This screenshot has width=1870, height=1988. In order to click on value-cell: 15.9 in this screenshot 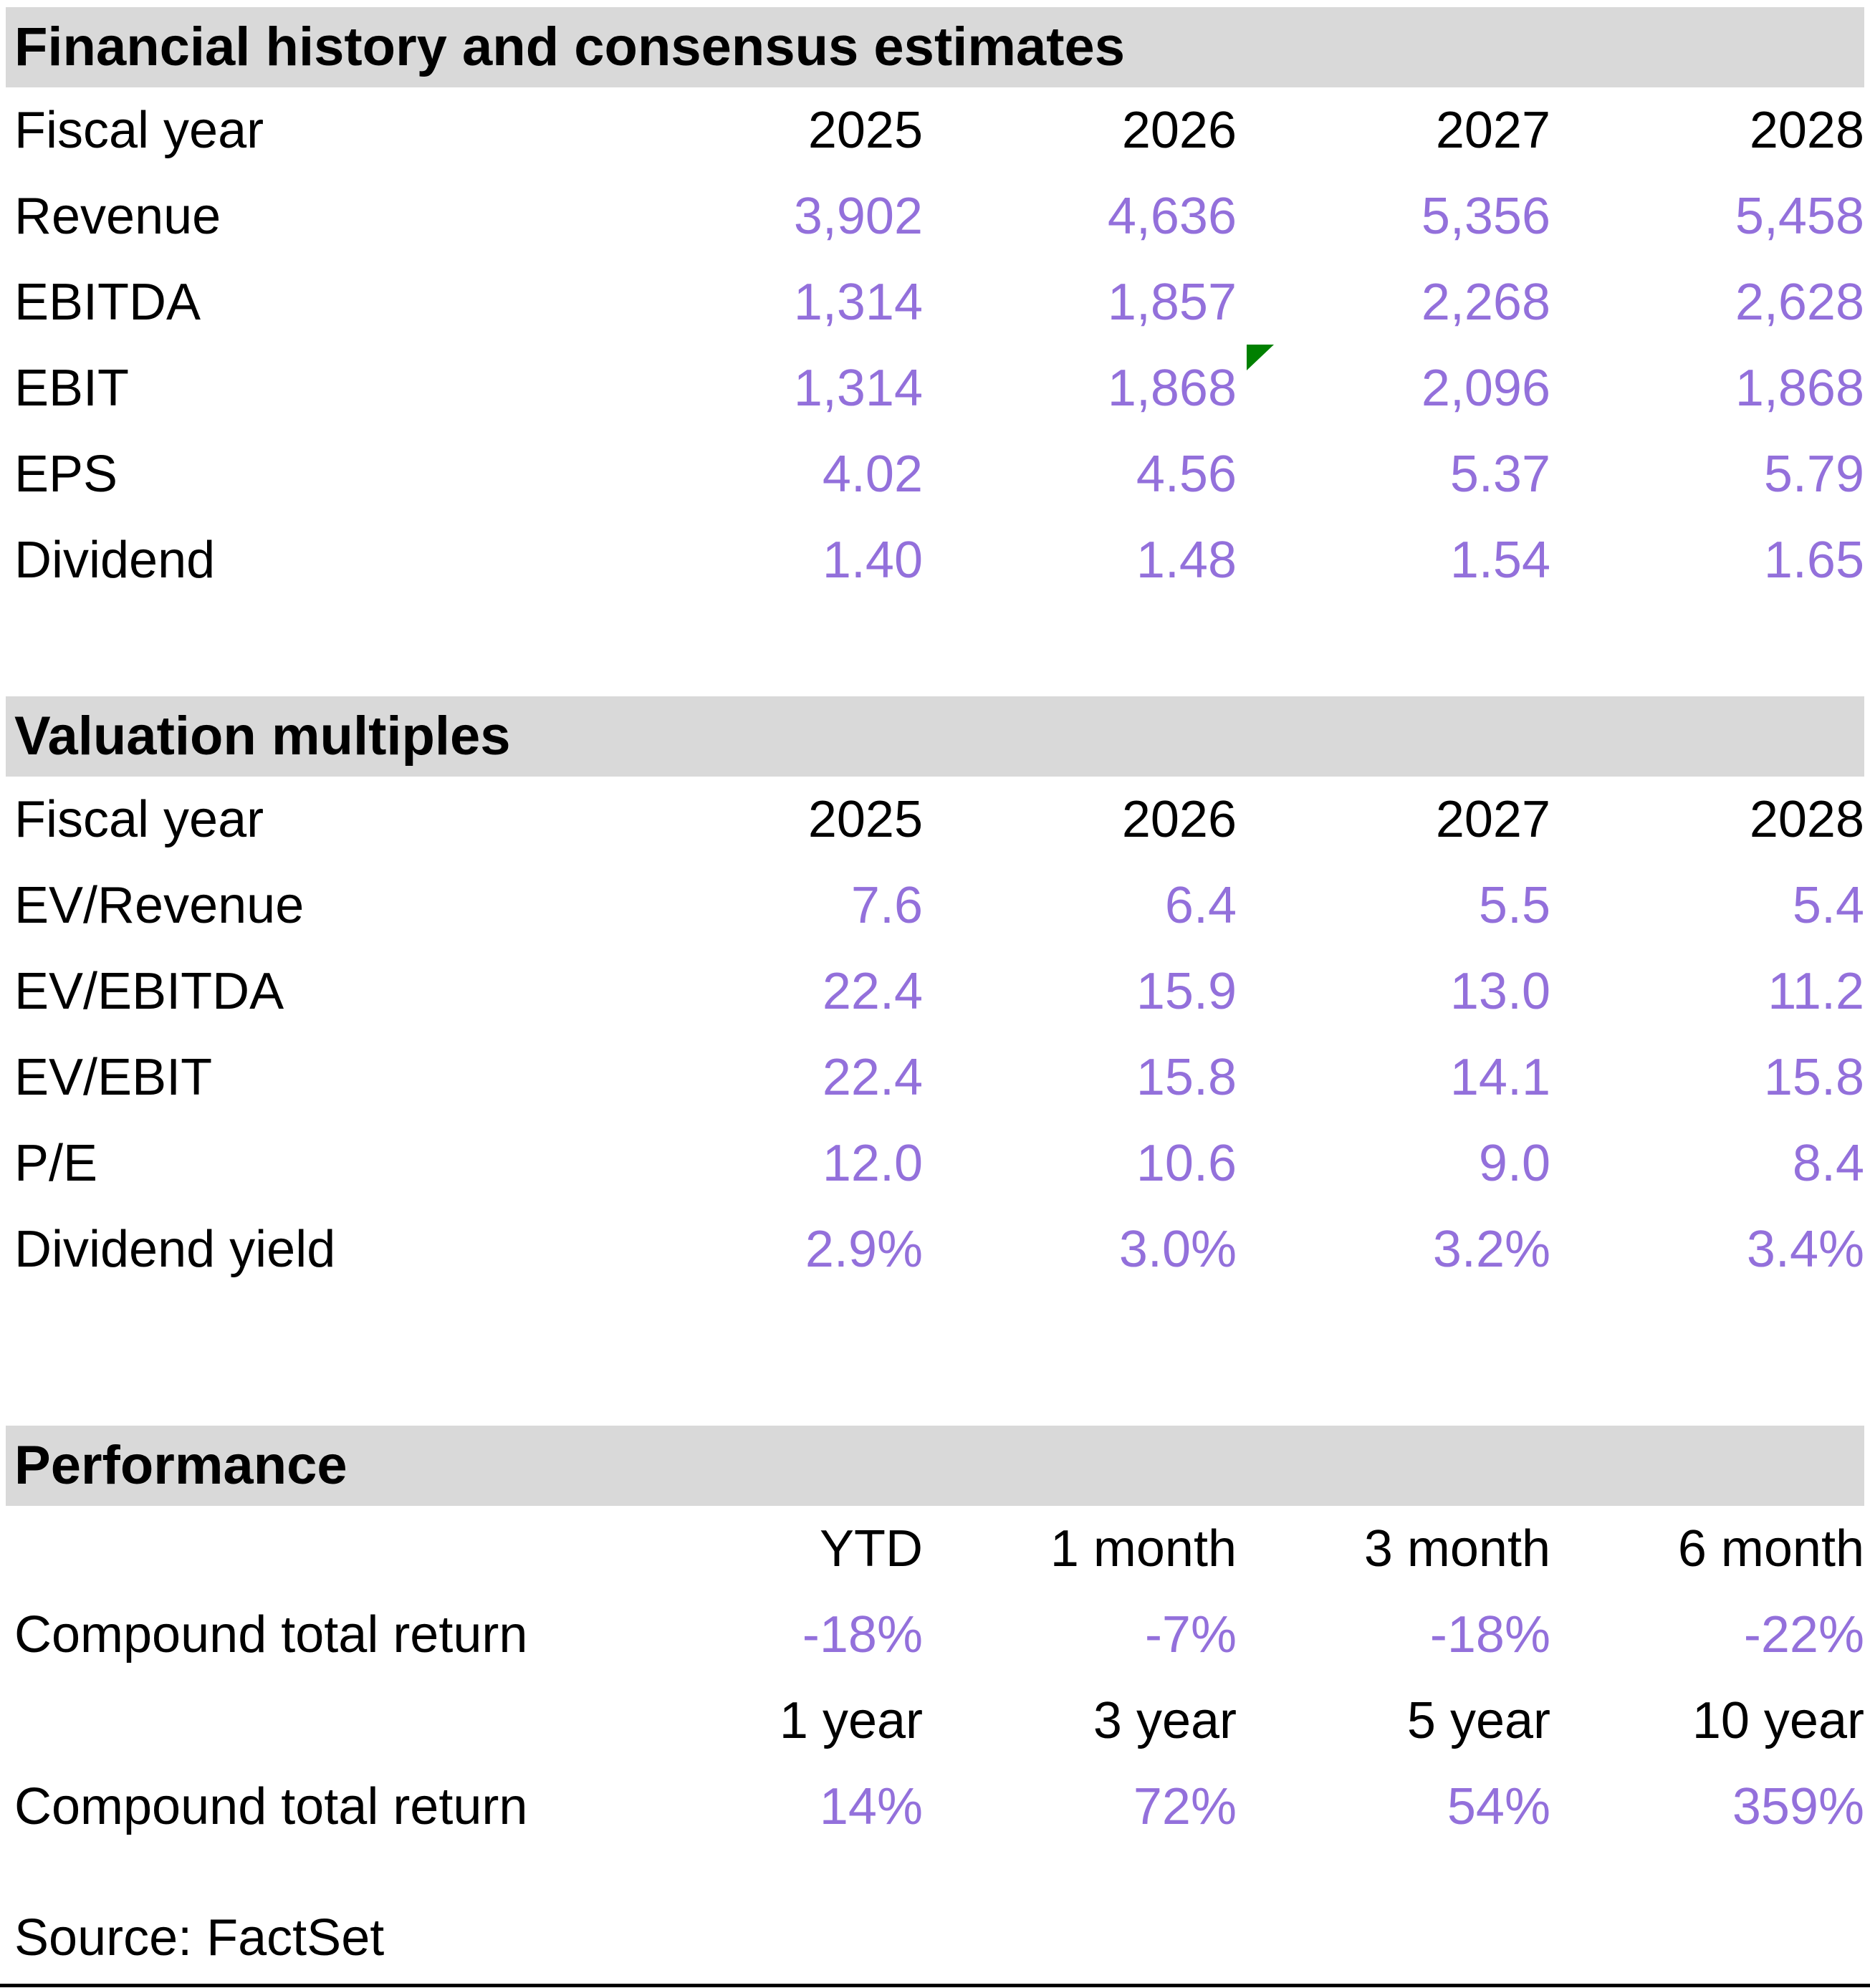, I will do `click(1186, 991)`.